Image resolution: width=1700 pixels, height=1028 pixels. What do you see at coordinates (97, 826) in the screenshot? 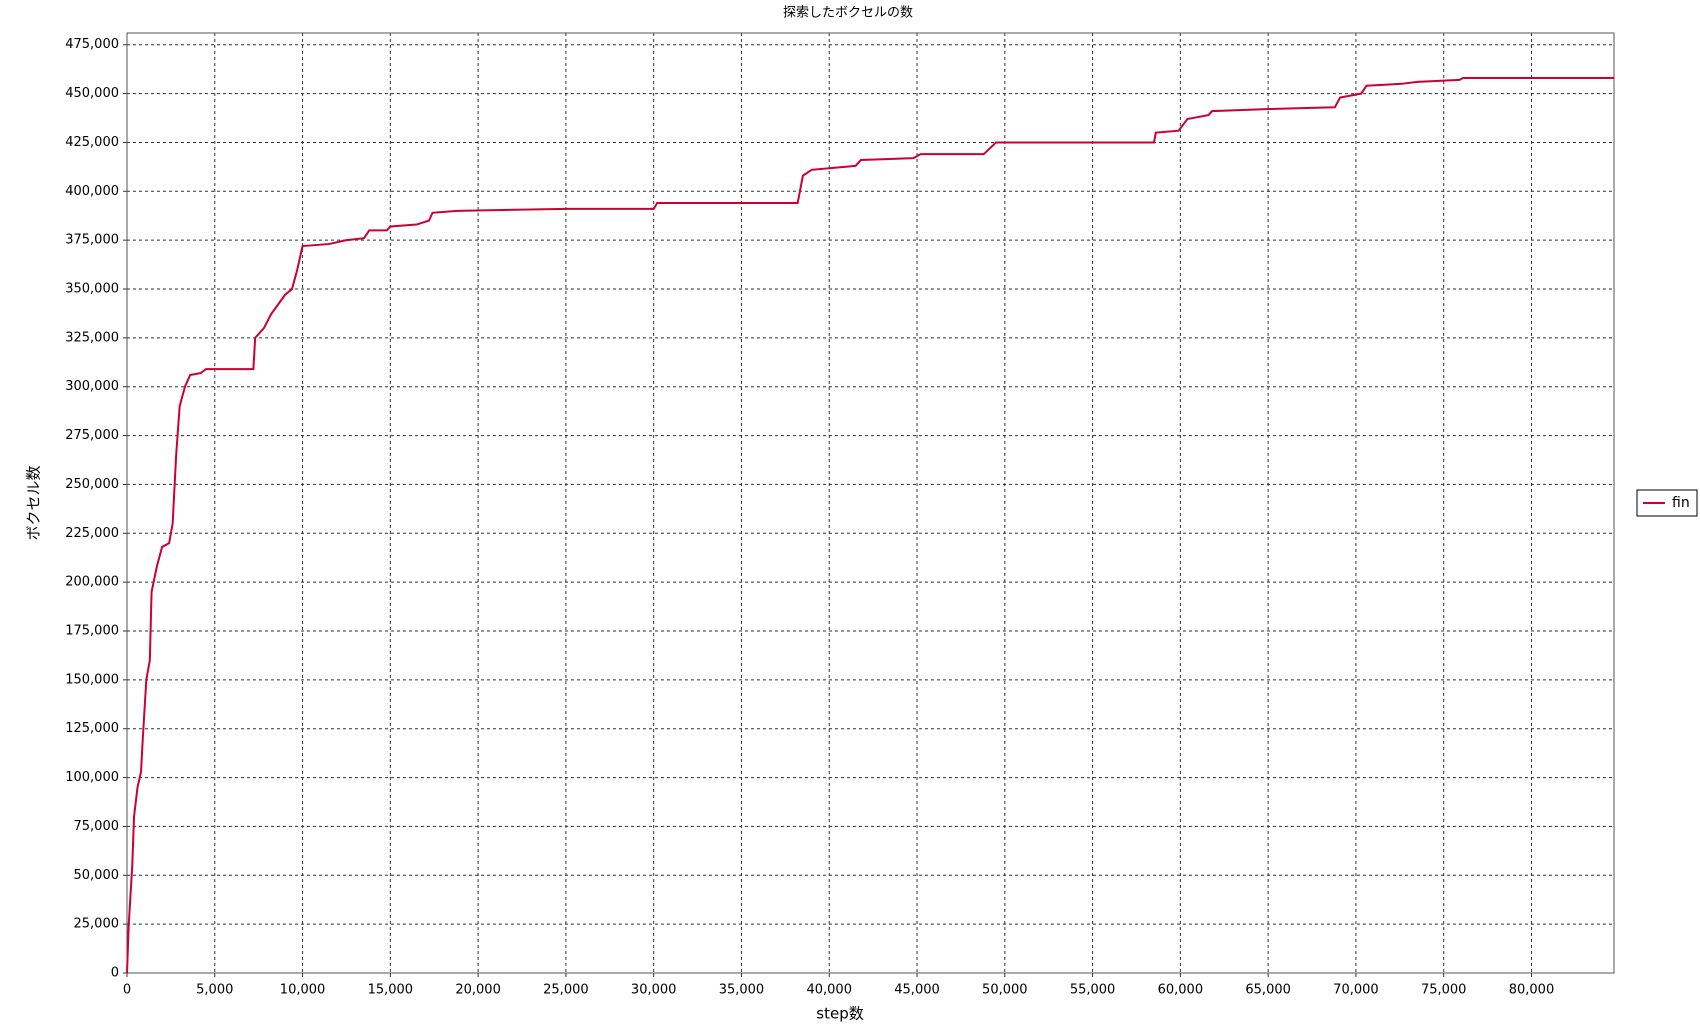
I see `y-tick-label: 75,000` at bounding box center [97, 826].